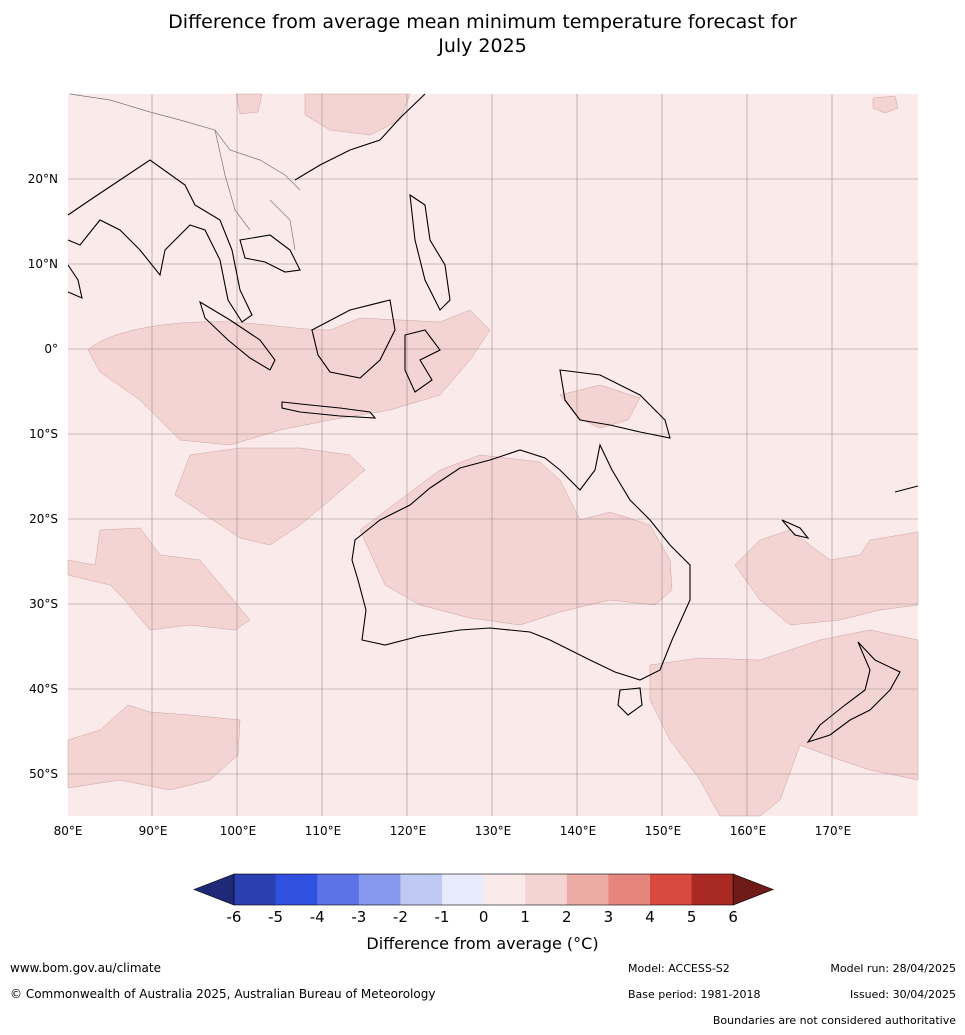  Describe the element at coordinates (214, 889) in the screenshot. I see `colorbar-arrow-low` at that location.